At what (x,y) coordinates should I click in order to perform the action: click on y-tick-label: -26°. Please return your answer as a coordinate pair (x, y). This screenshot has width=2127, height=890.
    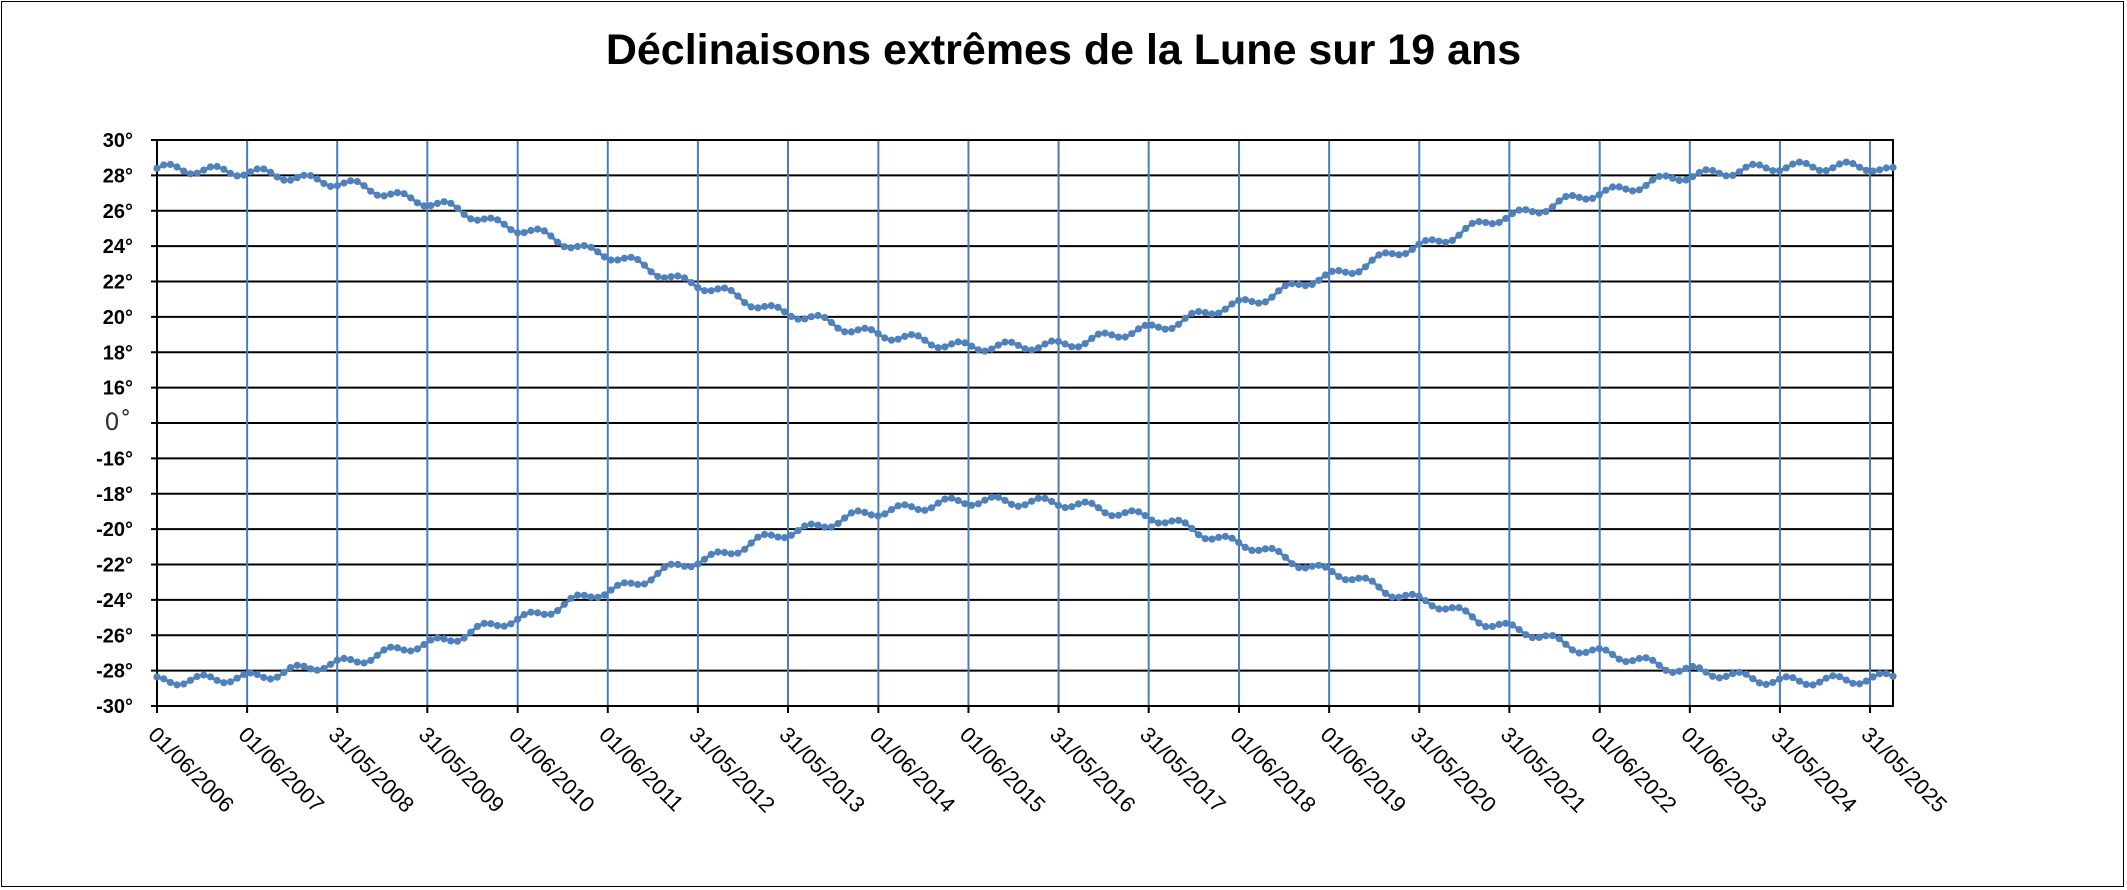
    Looking at the image, I should click on (114, 636).